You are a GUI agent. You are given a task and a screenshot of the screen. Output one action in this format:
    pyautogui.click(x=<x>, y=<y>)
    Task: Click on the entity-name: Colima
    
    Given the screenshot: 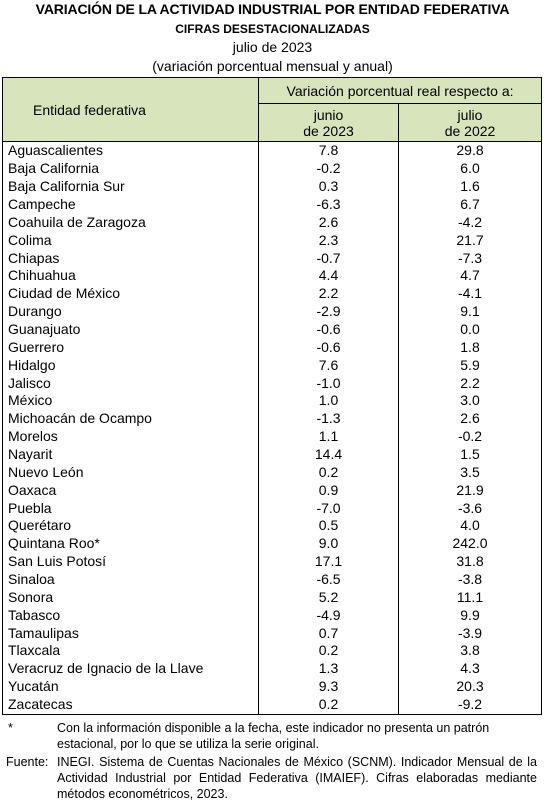 What is the action you would take?
    pyautogui.click(x=130, y=240)
    